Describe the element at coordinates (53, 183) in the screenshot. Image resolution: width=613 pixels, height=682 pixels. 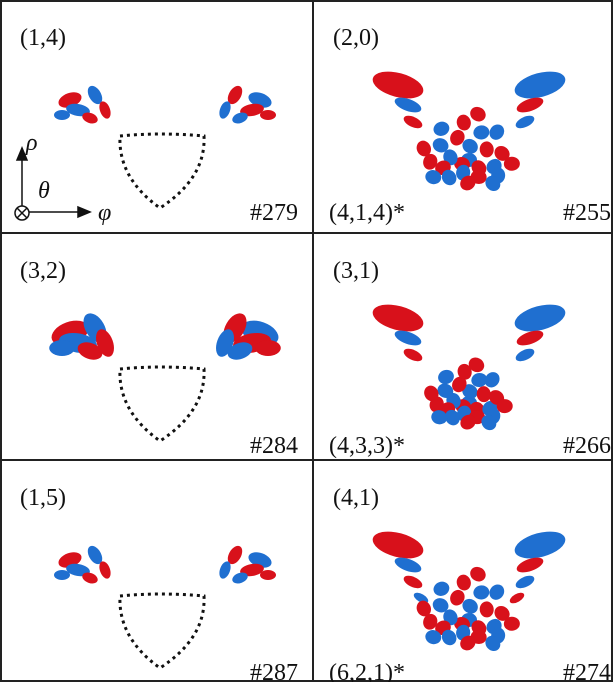
I see `axes-legend` at that location.